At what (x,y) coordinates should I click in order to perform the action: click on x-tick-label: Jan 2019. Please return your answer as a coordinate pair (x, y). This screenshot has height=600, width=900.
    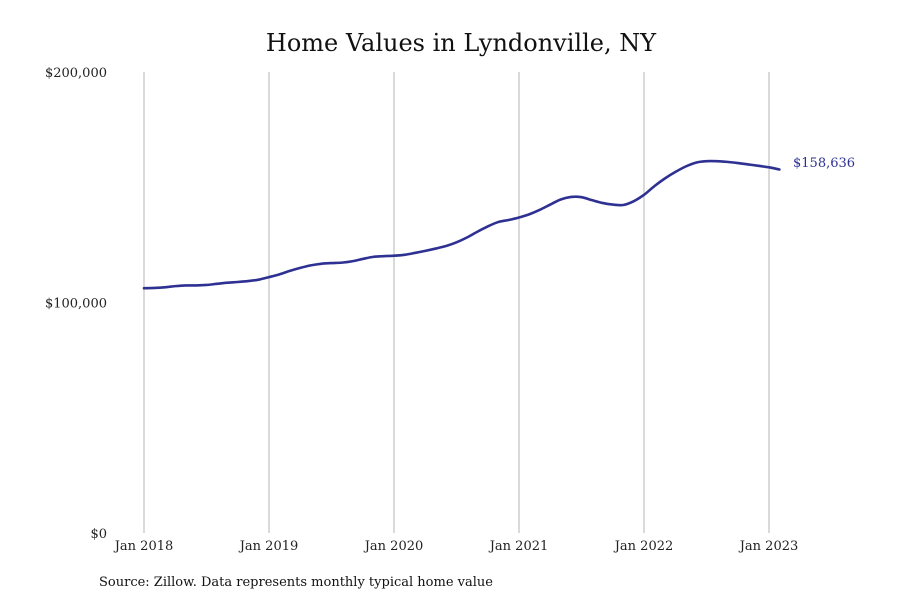
    Looking at the image, I should click on (268, 546).